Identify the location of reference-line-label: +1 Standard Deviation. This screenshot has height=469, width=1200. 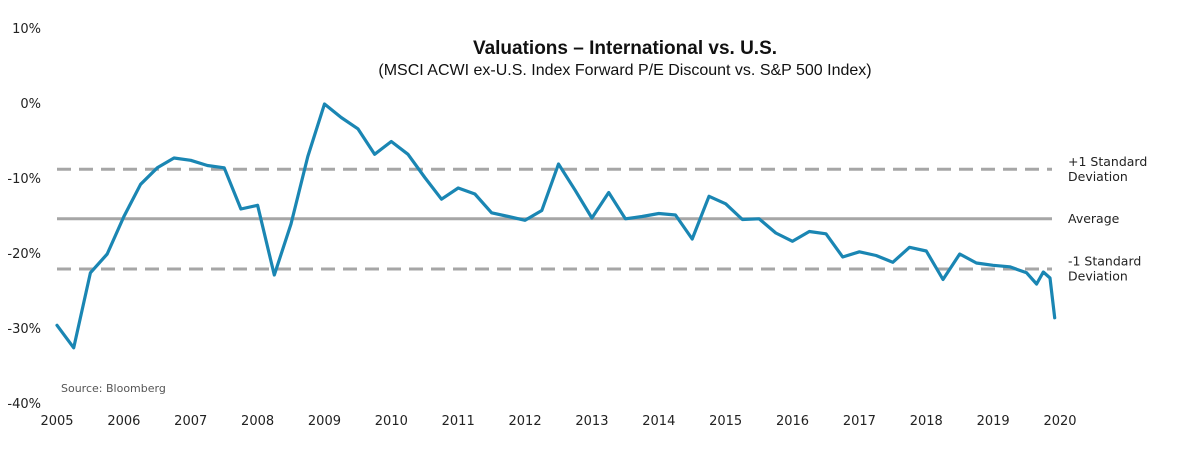
(1107, 169).